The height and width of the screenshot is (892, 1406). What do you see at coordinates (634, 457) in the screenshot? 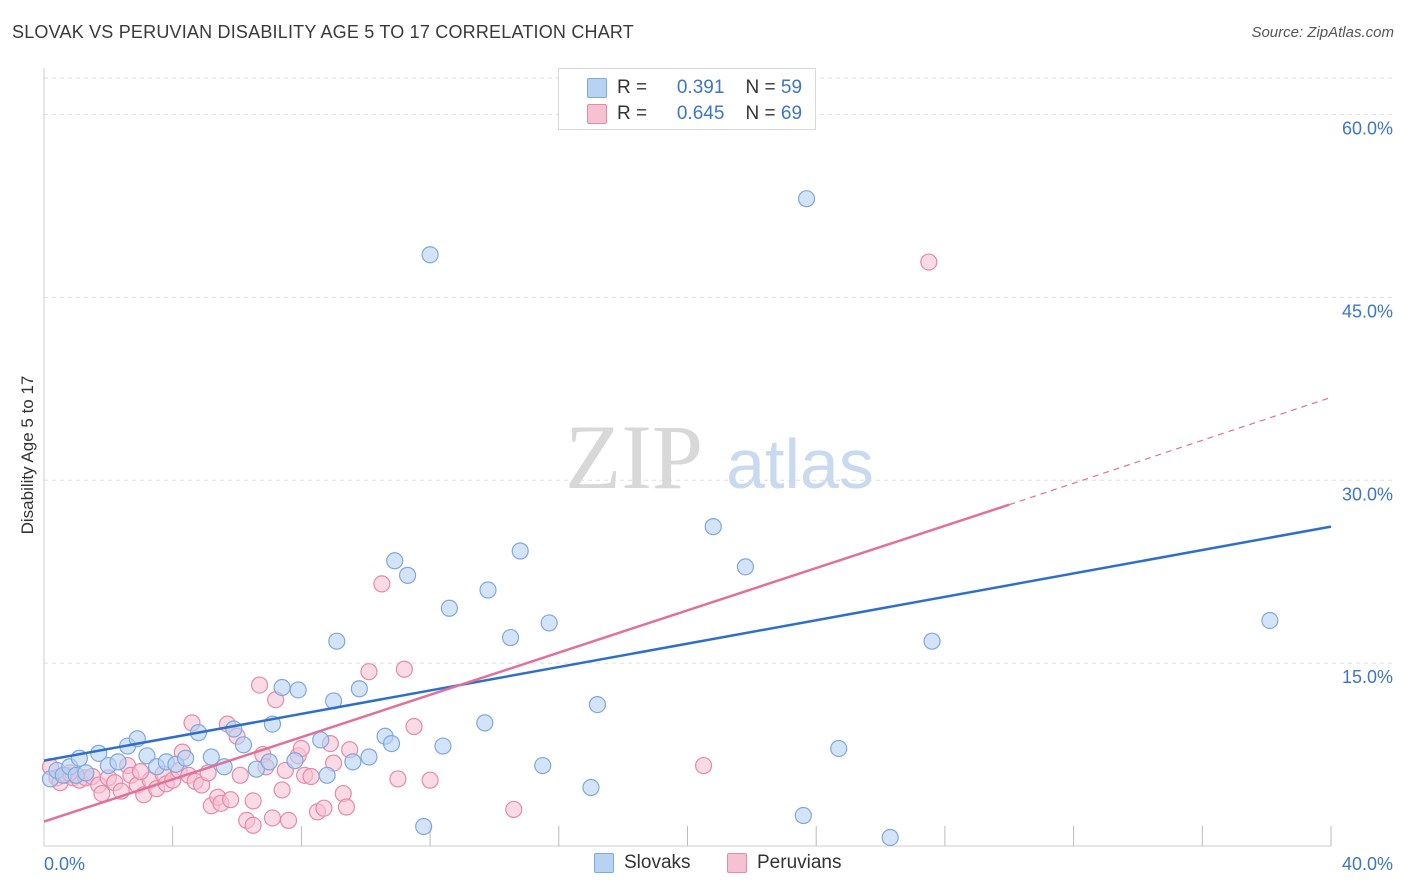
I see `watermark-zip: ZIP` at bounding box center [634, 457].